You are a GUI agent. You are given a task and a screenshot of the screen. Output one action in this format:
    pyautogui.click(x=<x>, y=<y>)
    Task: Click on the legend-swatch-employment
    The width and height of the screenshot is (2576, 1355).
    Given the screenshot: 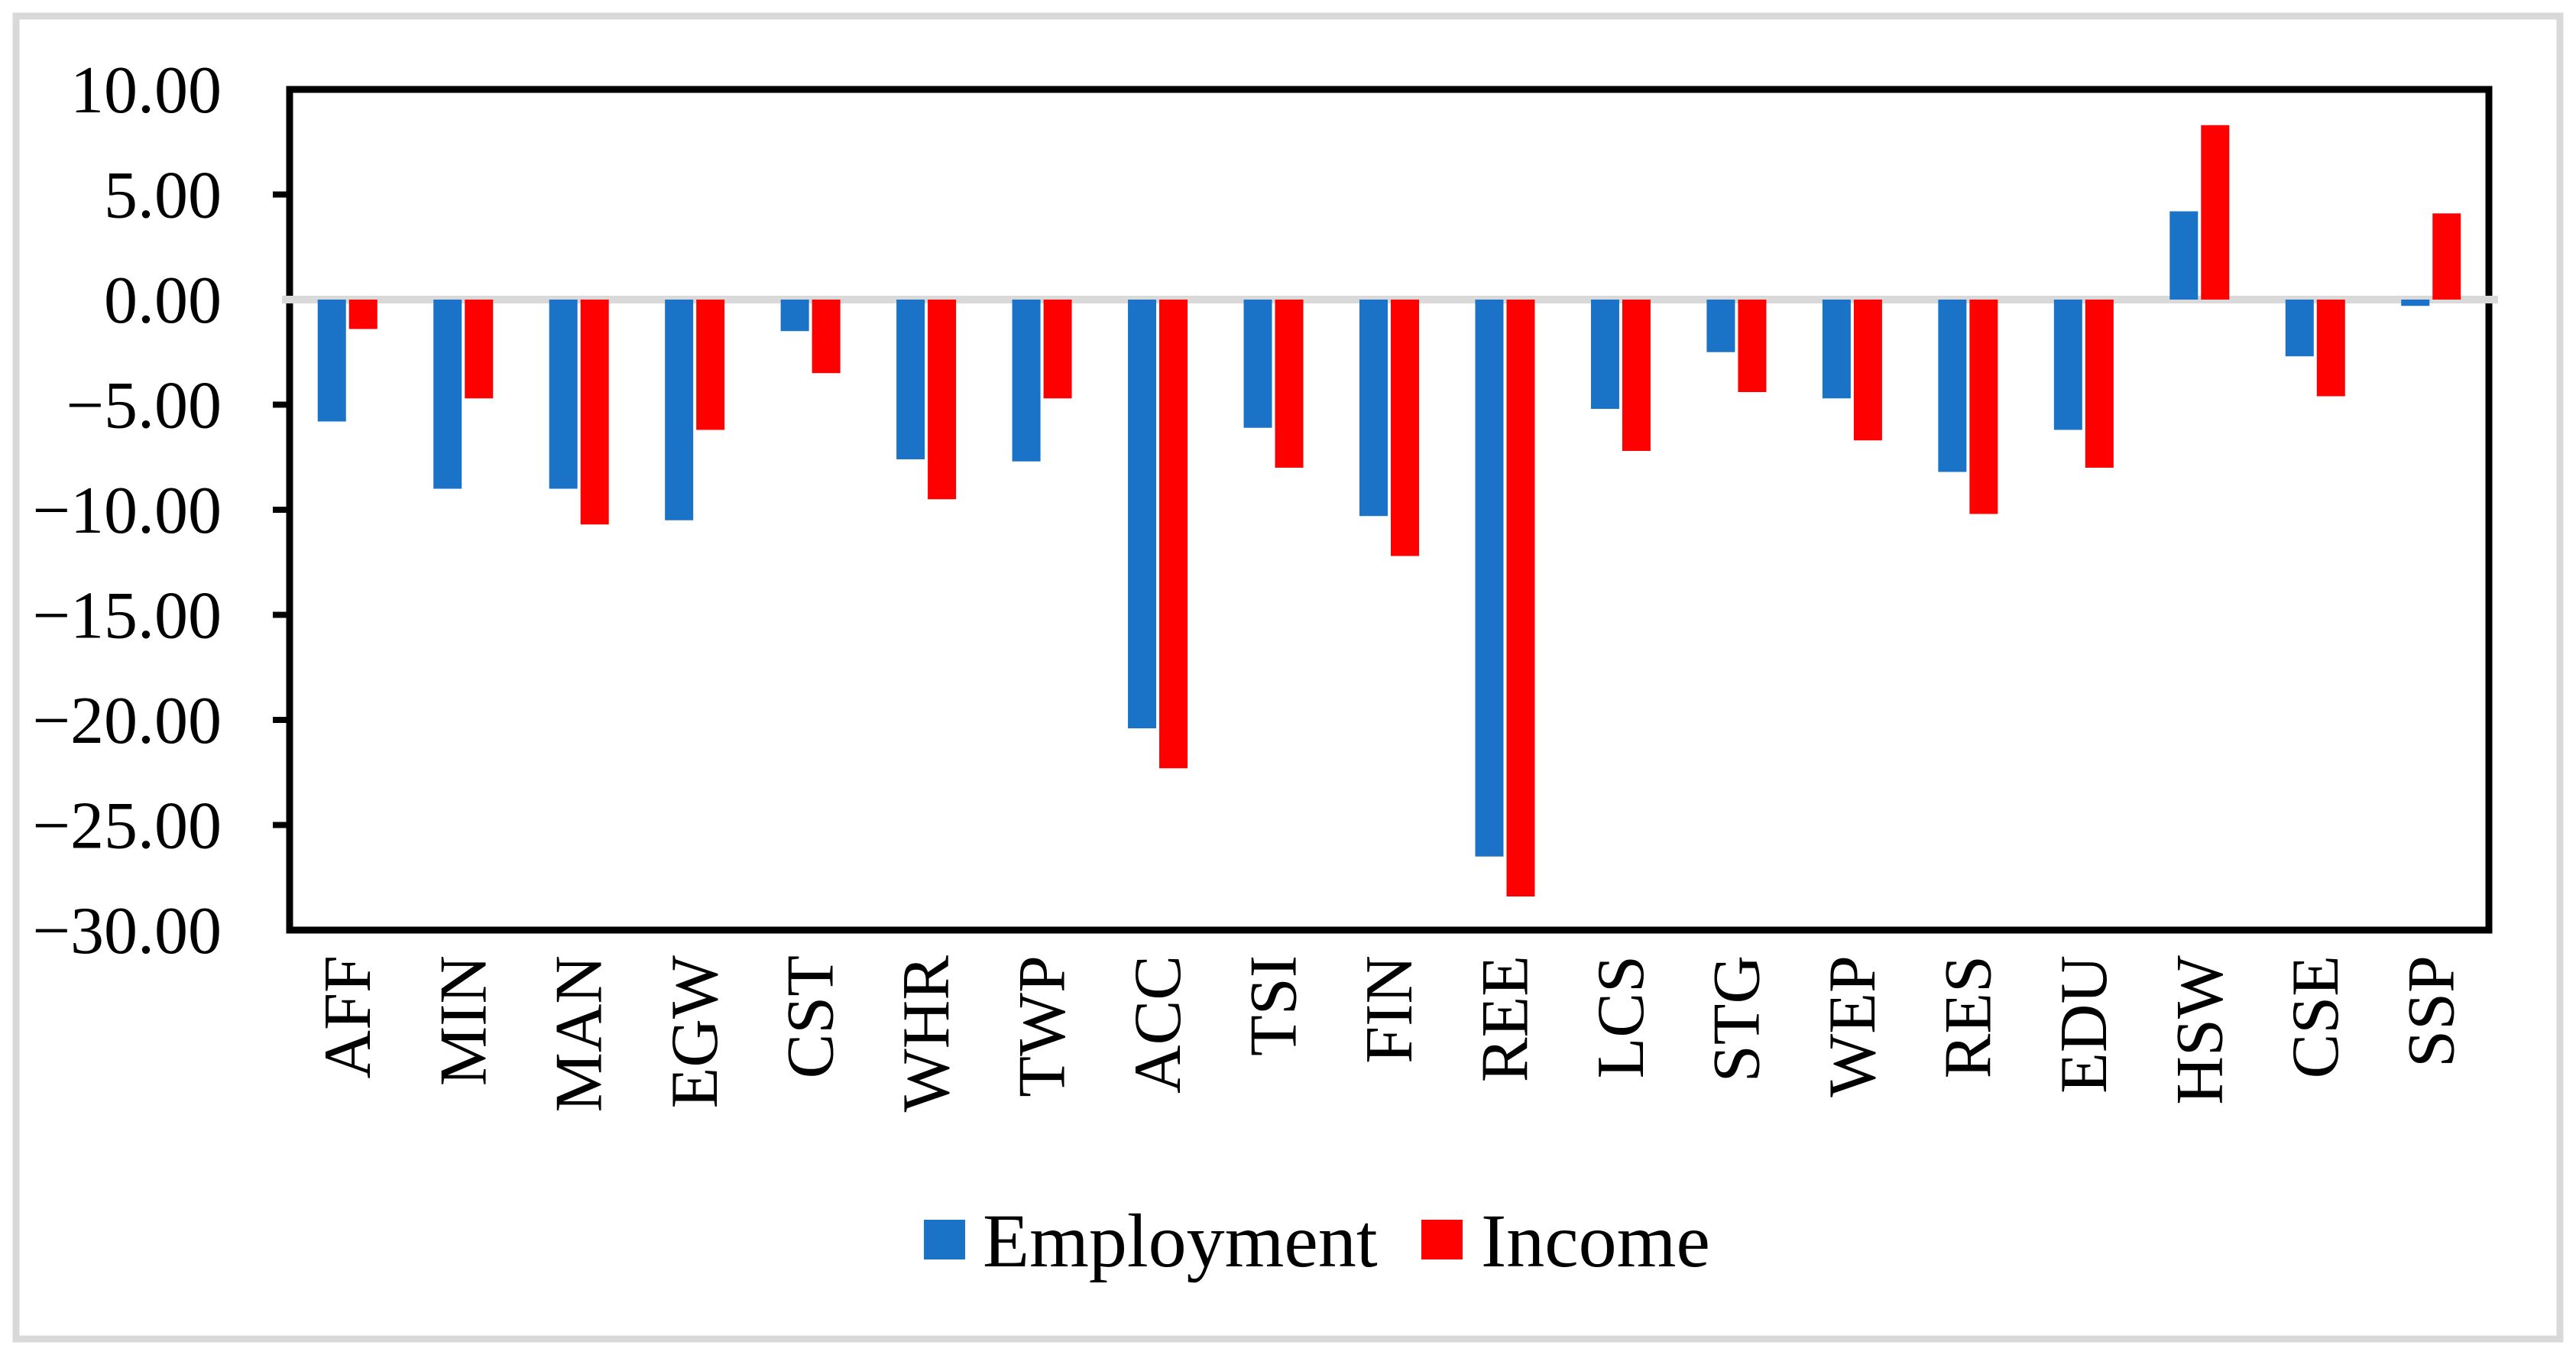 What is the action you would take?
    pyautogui.click(x=944, y=1240)
    